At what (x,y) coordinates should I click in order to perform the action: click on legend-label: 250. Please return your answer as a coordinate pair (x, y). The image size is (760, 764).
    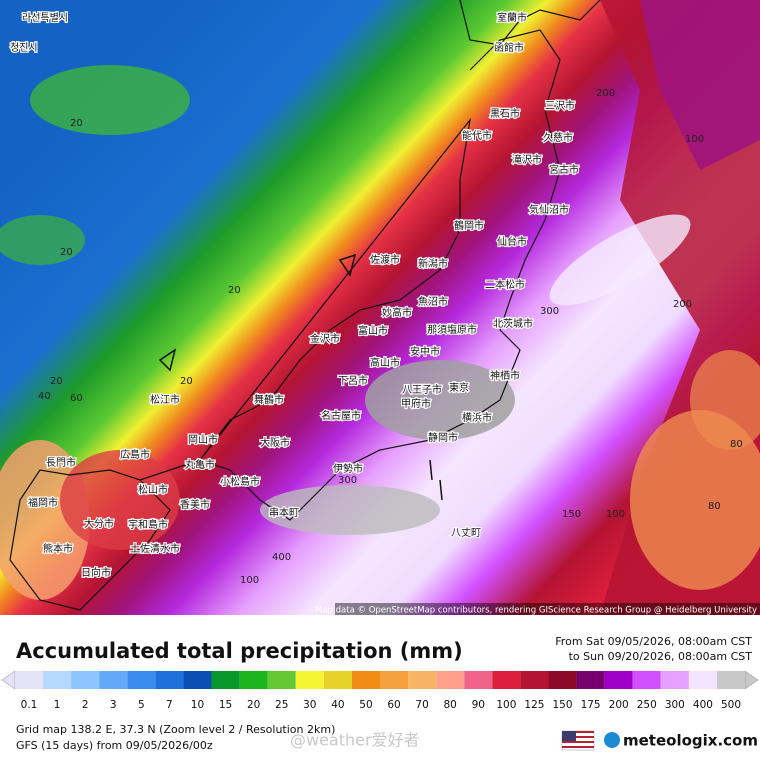
    Looking at the image, I should click on (647, 705).